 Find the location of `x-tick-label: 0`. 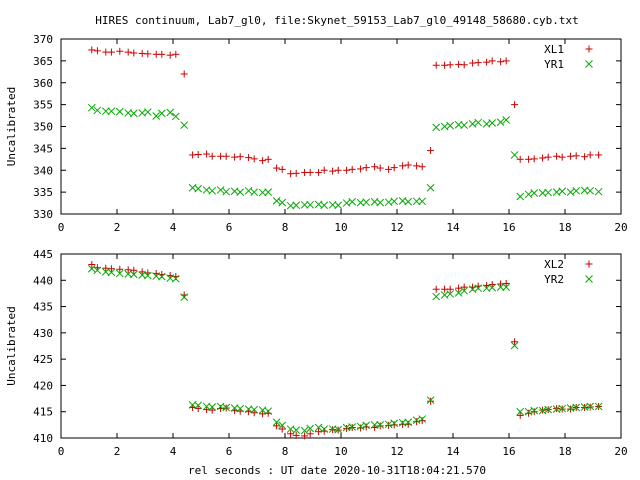

x-tick-label: 0 is located at coordinates (61, 227).